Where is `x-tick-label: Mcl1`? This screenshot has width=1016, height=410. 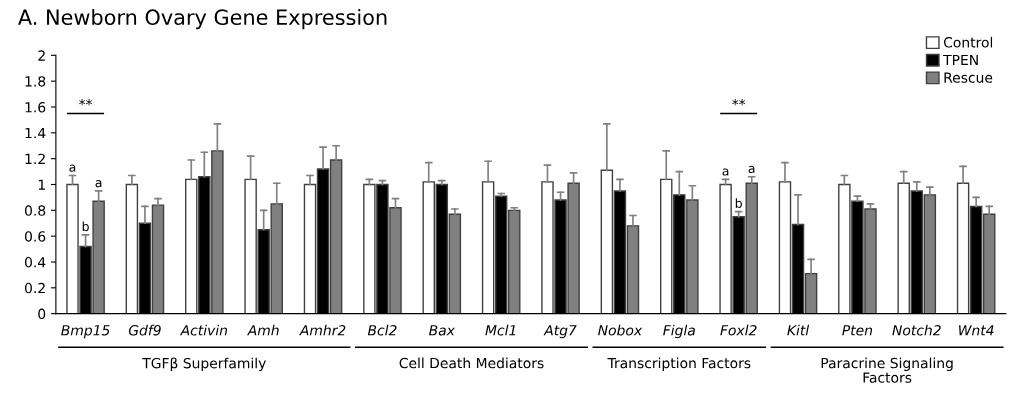 x-tick-label: Mcl1 is located at coordinates (500, 330).